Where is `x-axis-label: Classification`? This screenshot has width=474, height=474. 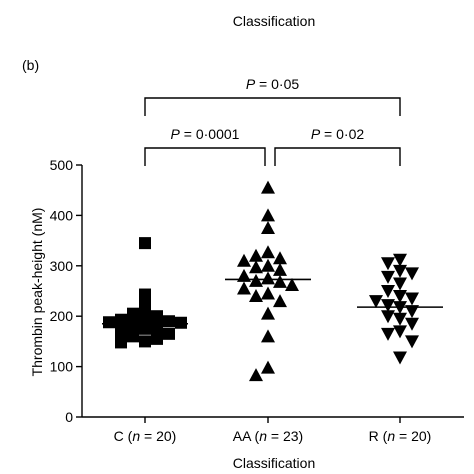
x-axis-label: Classification is located at coordinates (274, 463).